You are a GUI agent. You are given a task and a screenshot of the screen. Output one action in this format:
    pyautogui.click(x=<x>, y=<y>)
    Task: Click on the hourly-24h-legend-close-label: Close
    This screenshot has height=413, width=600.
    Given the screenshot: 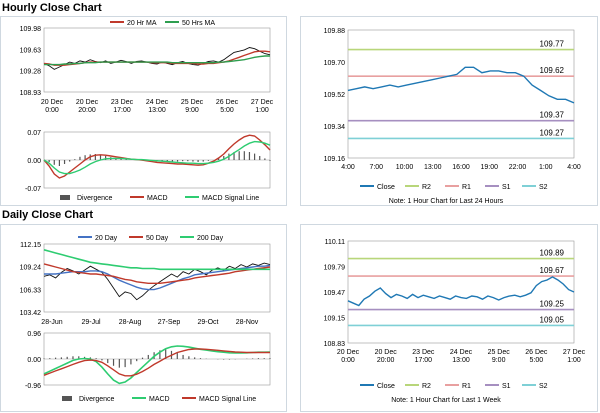 What is the action you would take?
    pyautogui.click(x=386, y=187)
    